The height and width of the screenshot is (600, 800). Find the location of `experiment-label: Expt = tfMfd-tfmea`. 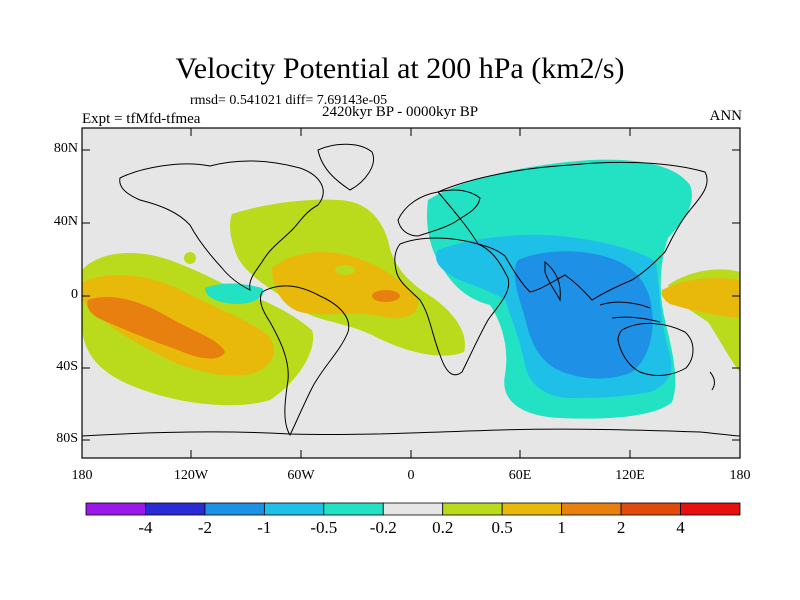

experiment-label: Expt = tfMfd-tfmea is located at coordinates (141, 119).